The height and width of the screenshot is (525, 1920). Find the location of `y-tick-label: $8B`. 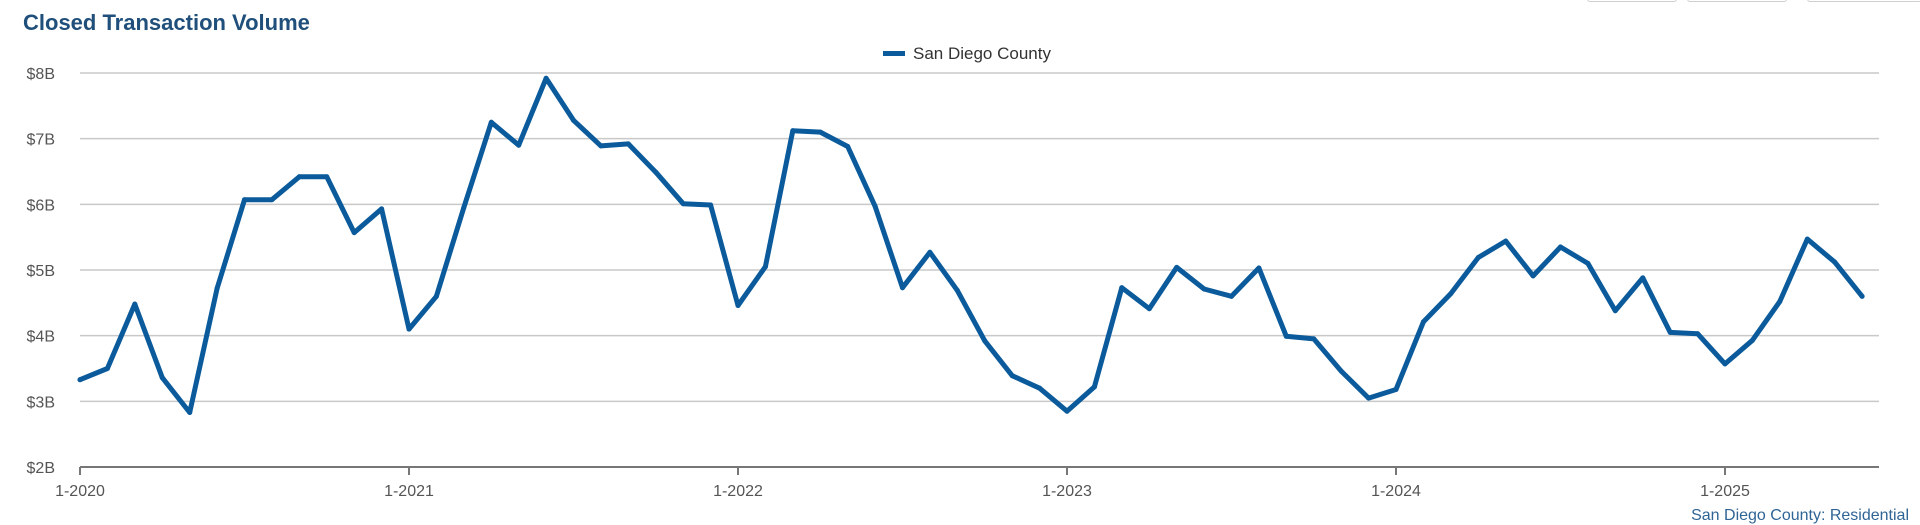

y-tick-label: $8B is located at coordinates (41, 74).